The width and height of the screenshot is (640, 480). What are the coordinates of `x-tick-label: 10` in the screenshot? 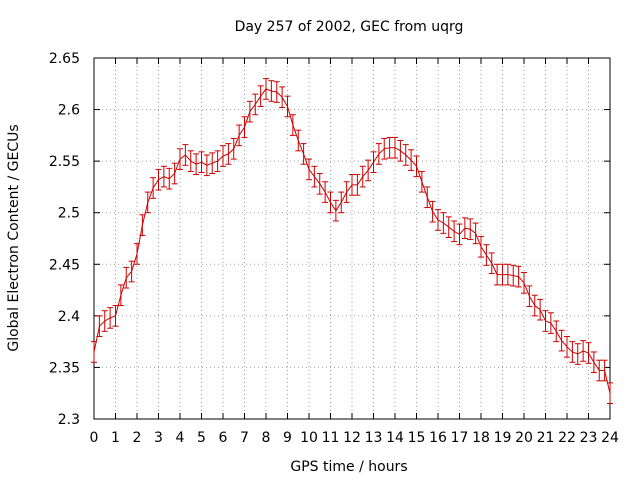 It's located at (309, 438).